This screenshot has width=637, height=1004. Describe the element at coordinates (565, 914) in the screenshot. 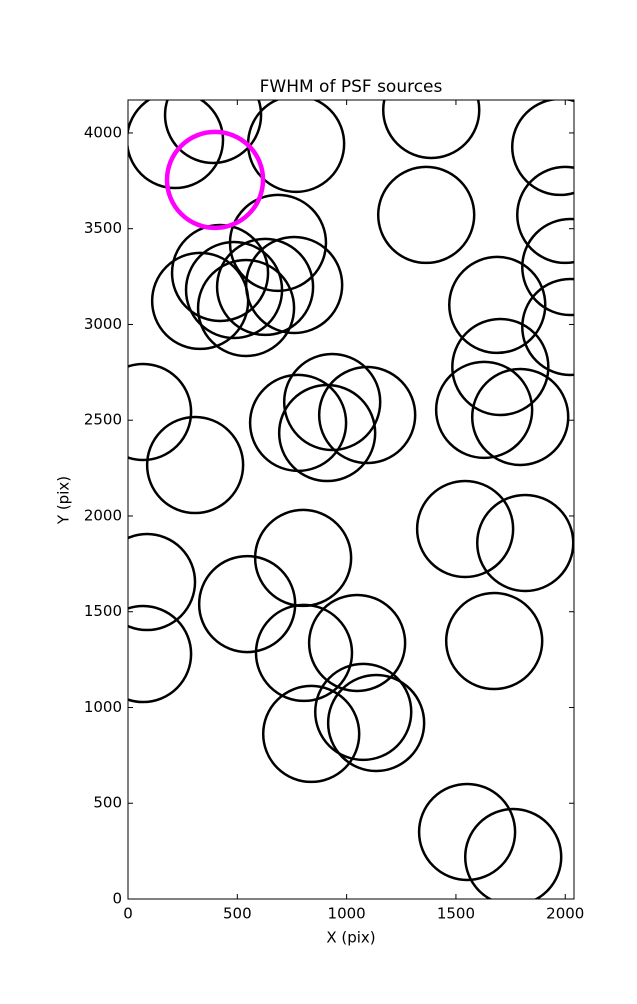

I see `x-tick-label: 2000` at that location.